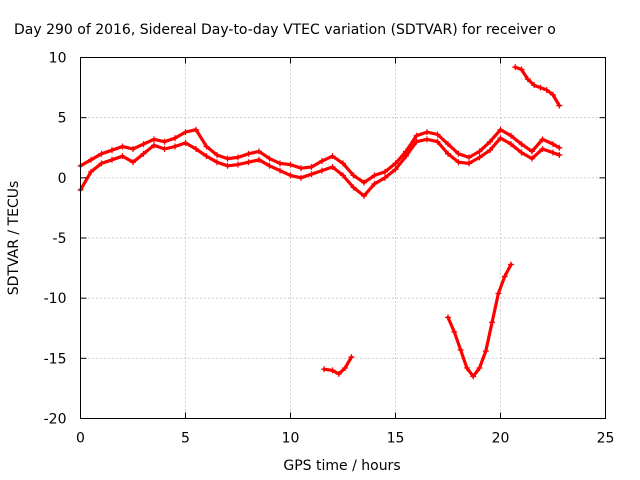 This screenshot has width=640, height=480. What do you see at coordinates (185, 439) in the screenshot?
I see `x-tick-label: 5` at bounding box center [185, 439].